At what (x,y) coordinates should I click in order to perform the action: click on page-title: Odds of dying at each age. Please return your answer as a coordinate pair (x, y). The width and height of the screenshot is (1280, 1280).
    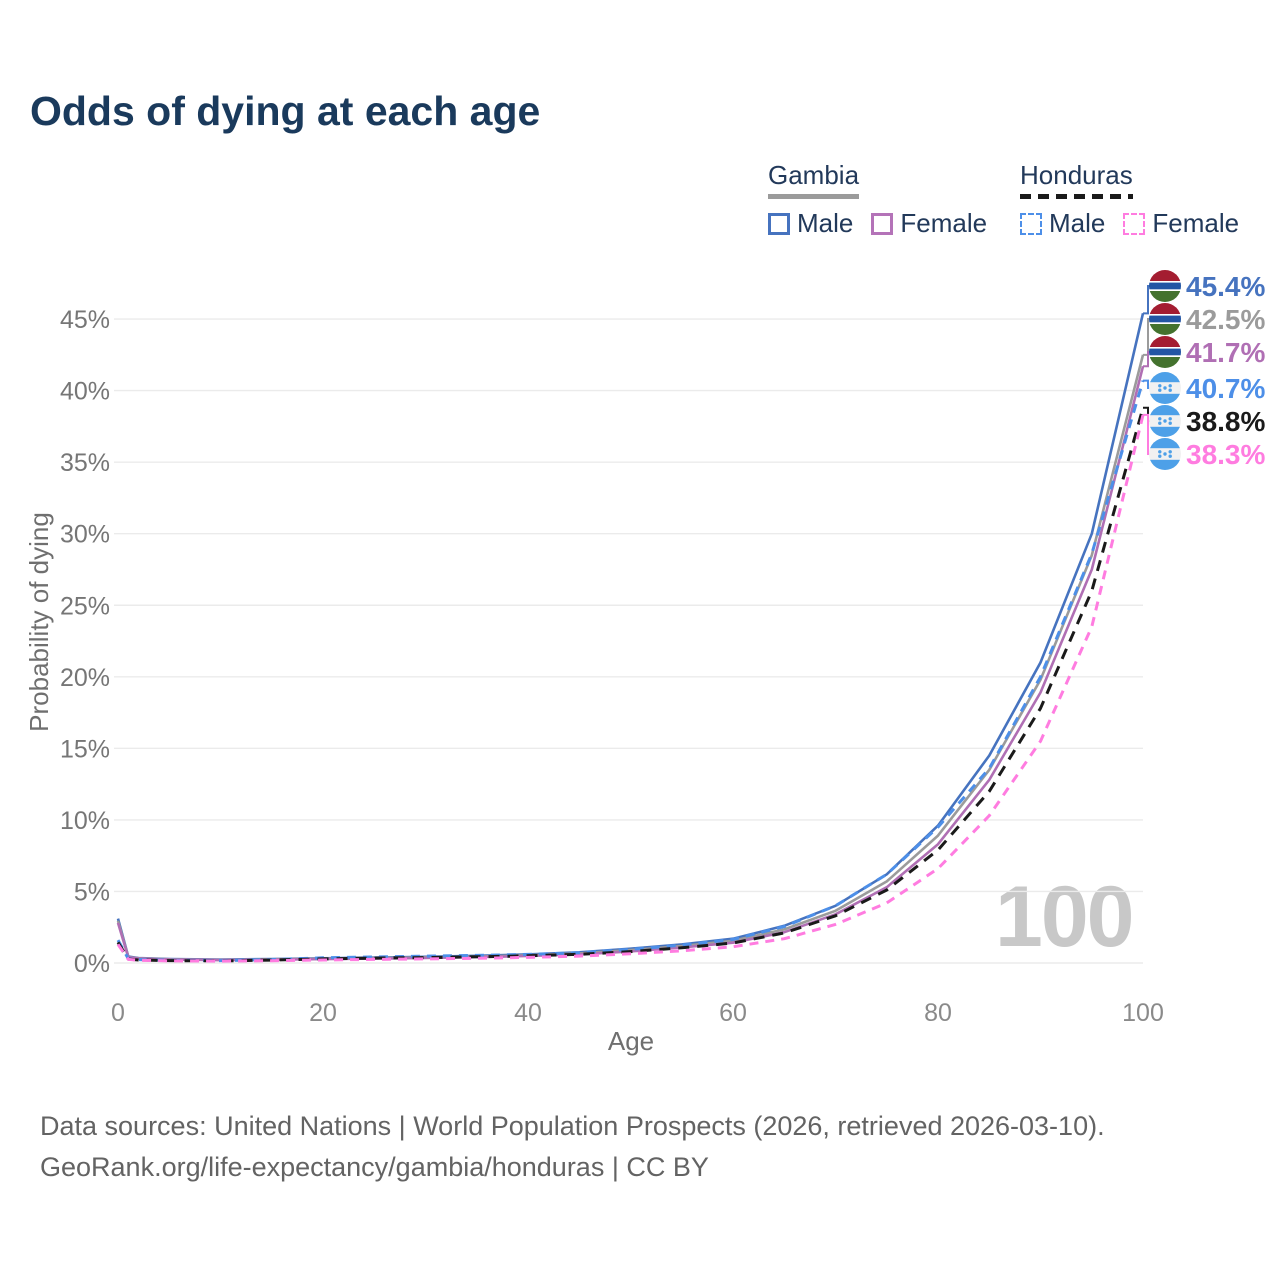
    Looking at the image, I should click on (285, 111).